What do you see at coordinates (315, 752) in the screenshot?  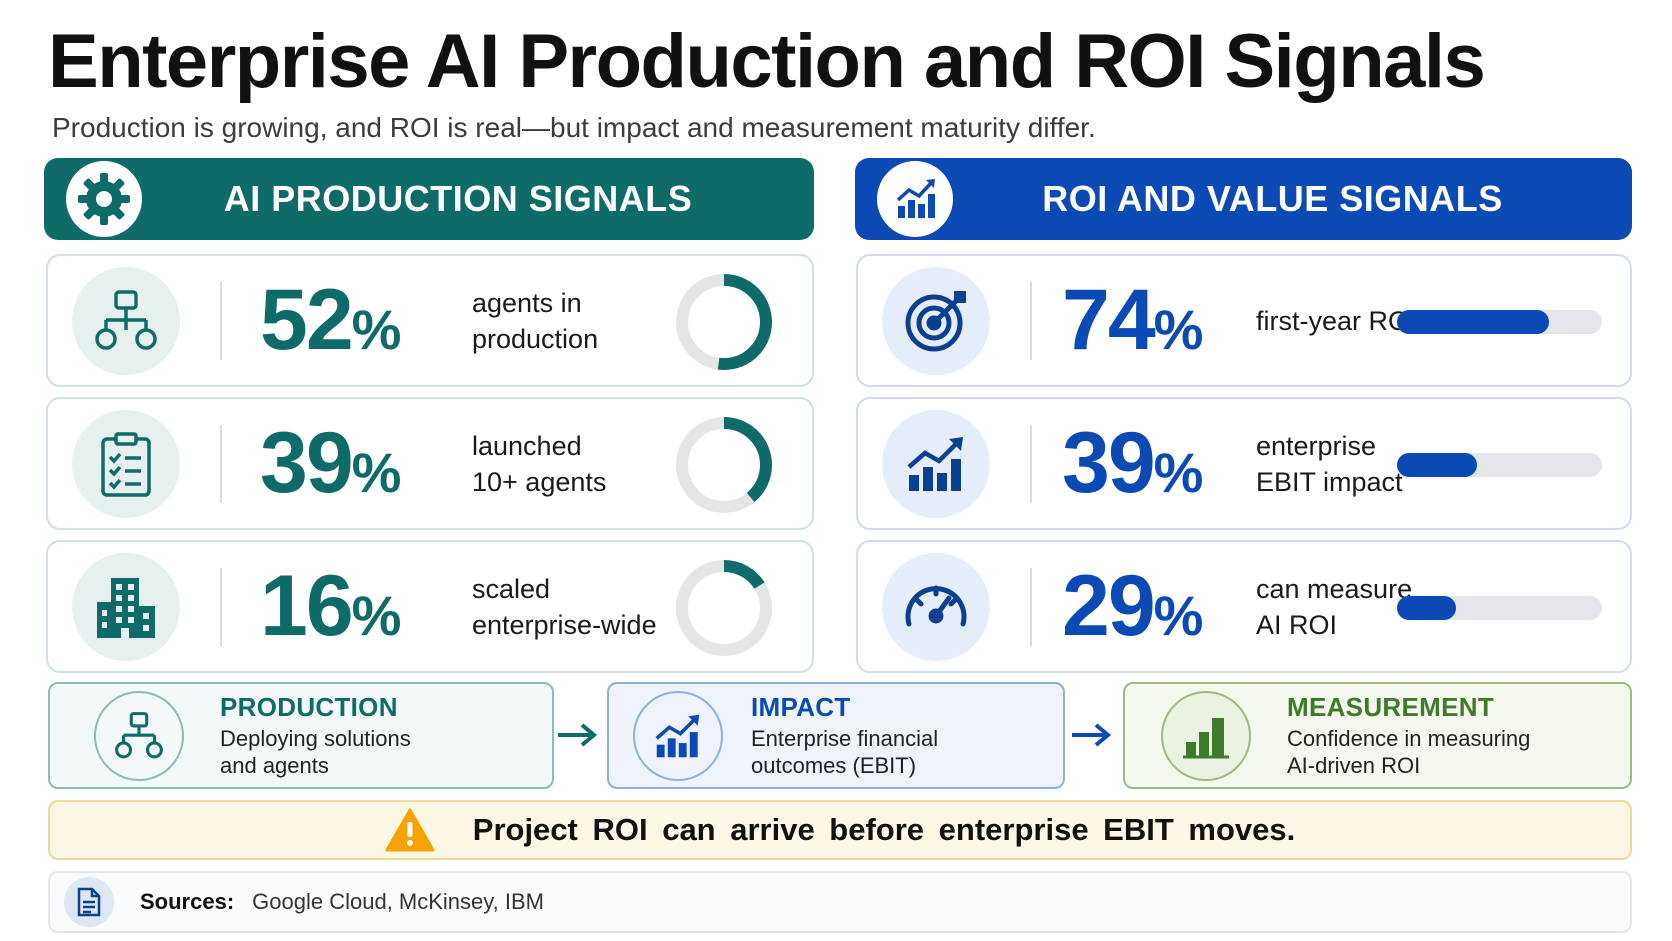 I see `flow-step-desc: Deploying solutions and agents` at bounding box center [315, 752].